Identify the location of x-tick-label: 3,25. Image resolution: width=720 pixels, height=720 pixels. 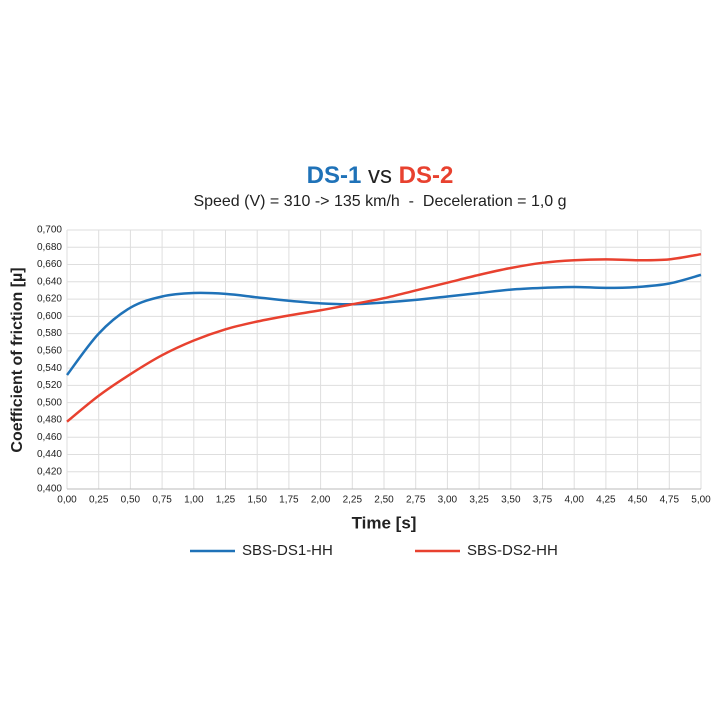
(479, 500).